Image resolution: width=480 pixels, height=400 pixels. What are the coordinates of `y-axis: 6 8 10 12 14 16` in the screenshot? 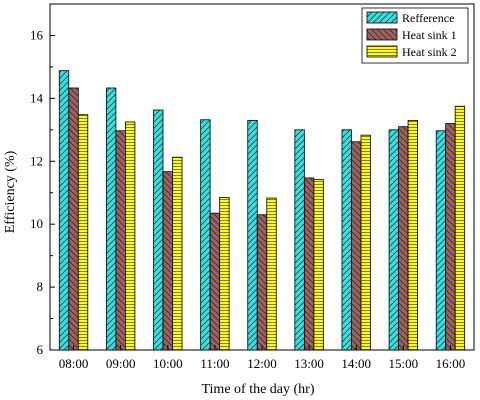 It's located at (42, 192).